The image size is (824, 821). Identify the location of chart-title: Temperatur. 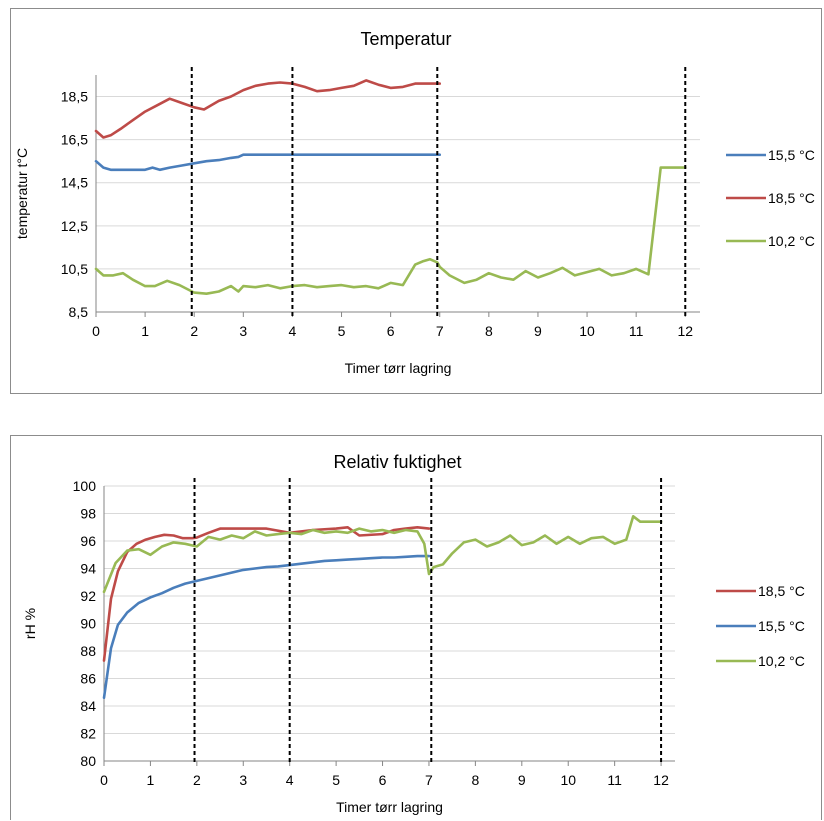
(405, 39).